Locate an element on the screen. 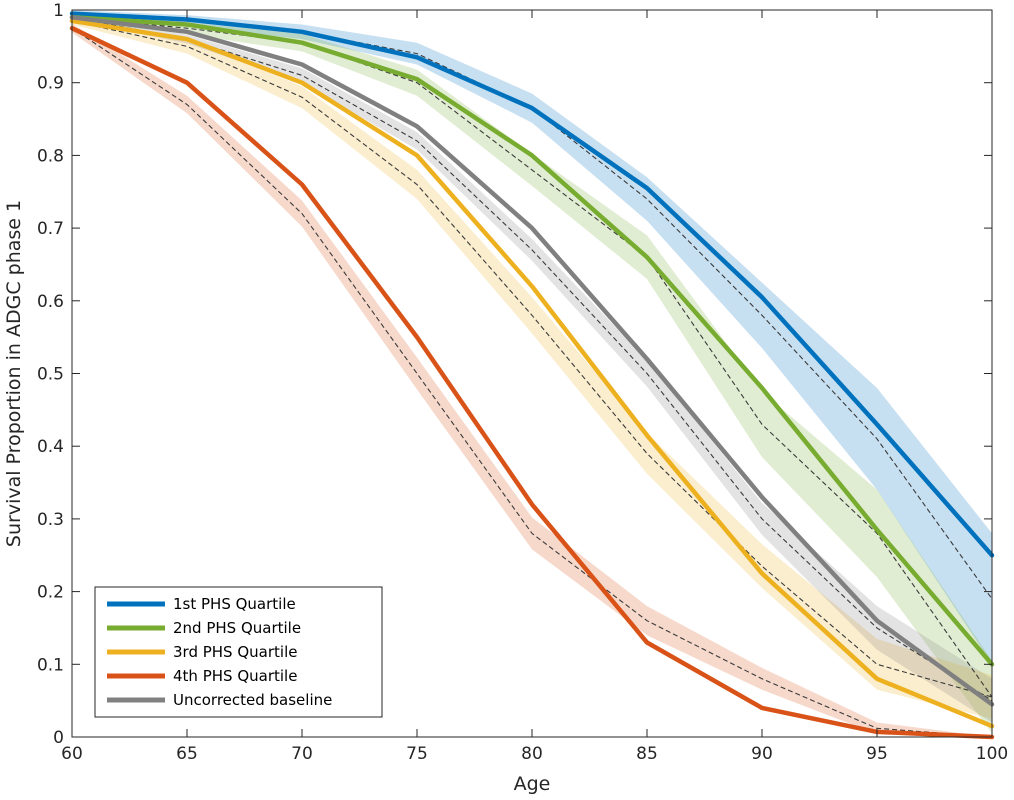 This screenshot has height=800, width=1014. y-axis-label: Survival Proportion in ADGC phase 1 is located at coordinates (14, 373).